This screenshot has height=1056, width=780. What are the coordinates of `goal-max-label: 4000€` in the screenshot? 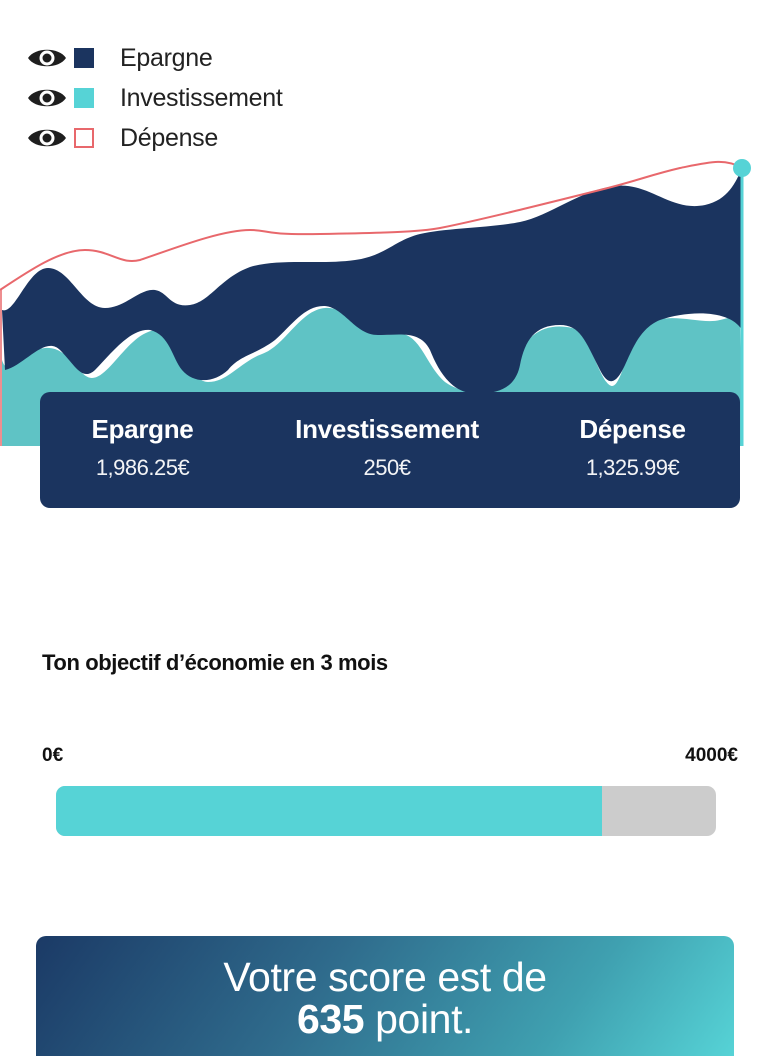 It's located at (711, 755).